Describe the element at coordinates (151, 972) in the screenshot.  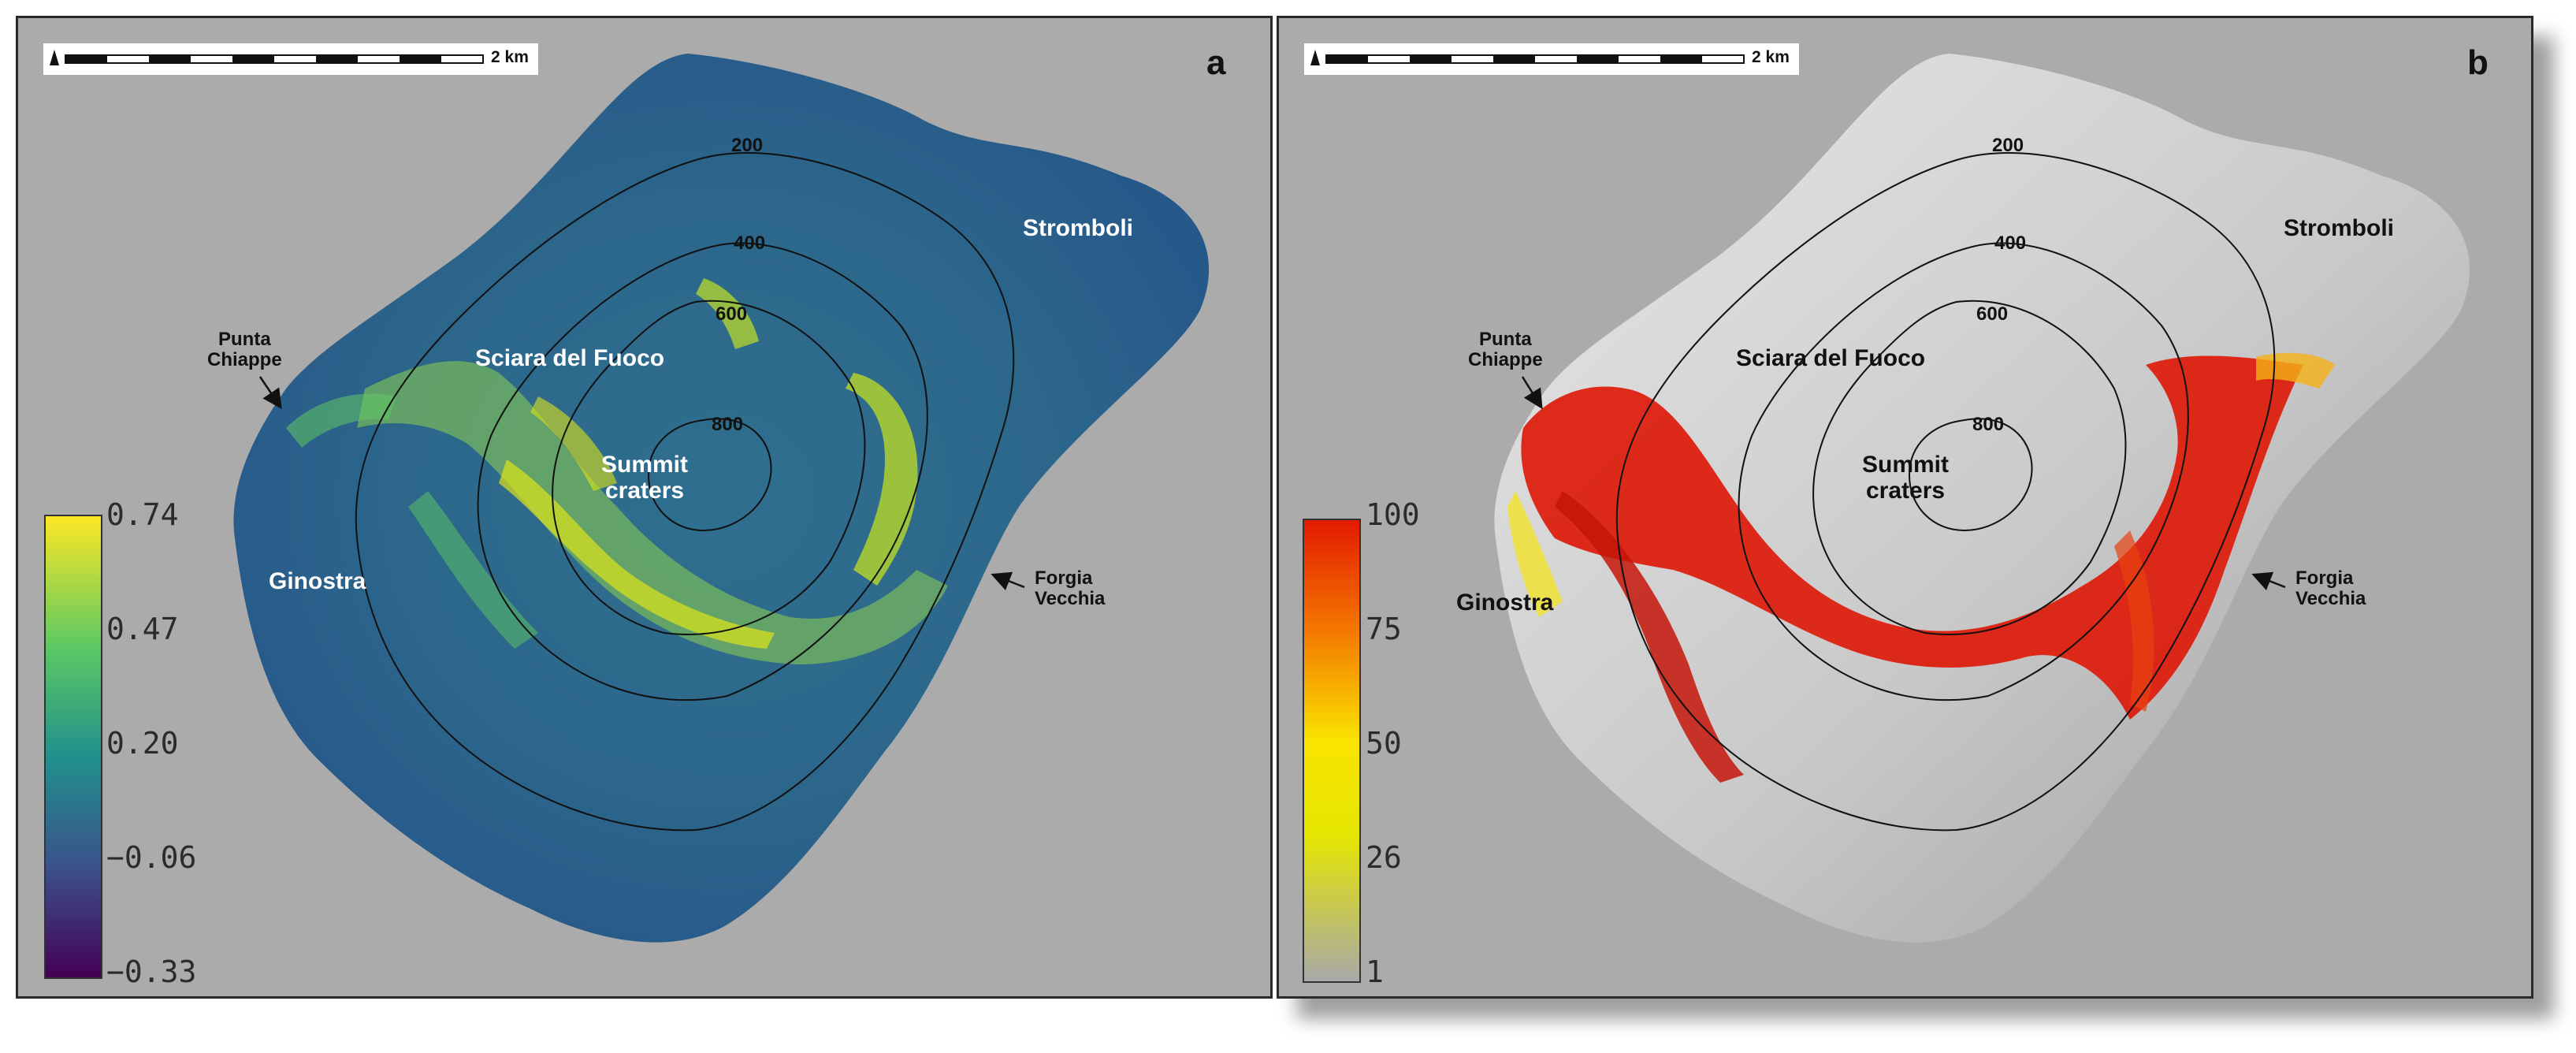
I see `colorbar-tick: −0.33` at that location.